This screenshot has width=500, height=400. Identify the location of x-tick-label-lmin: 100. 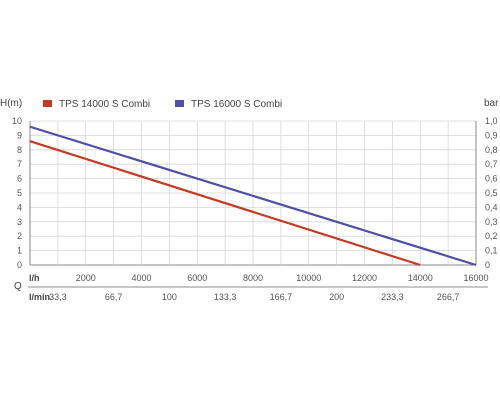
(169, 297).